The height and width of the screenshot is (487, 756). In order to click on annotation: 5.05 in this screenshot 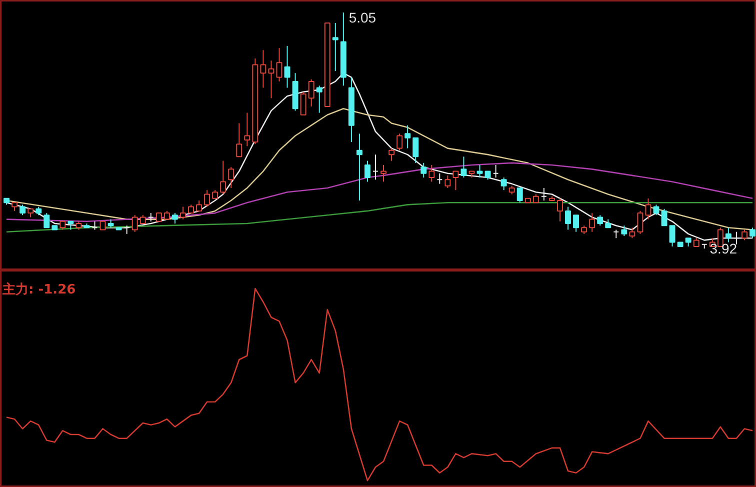, I will do `click(362, 18)`.